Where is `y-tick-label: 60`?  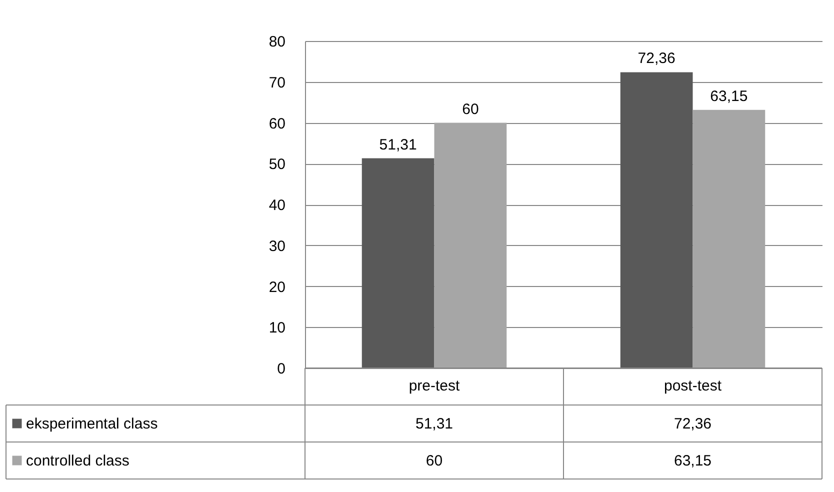 y-tick-label: 60 is located at coordinates (277, 123).